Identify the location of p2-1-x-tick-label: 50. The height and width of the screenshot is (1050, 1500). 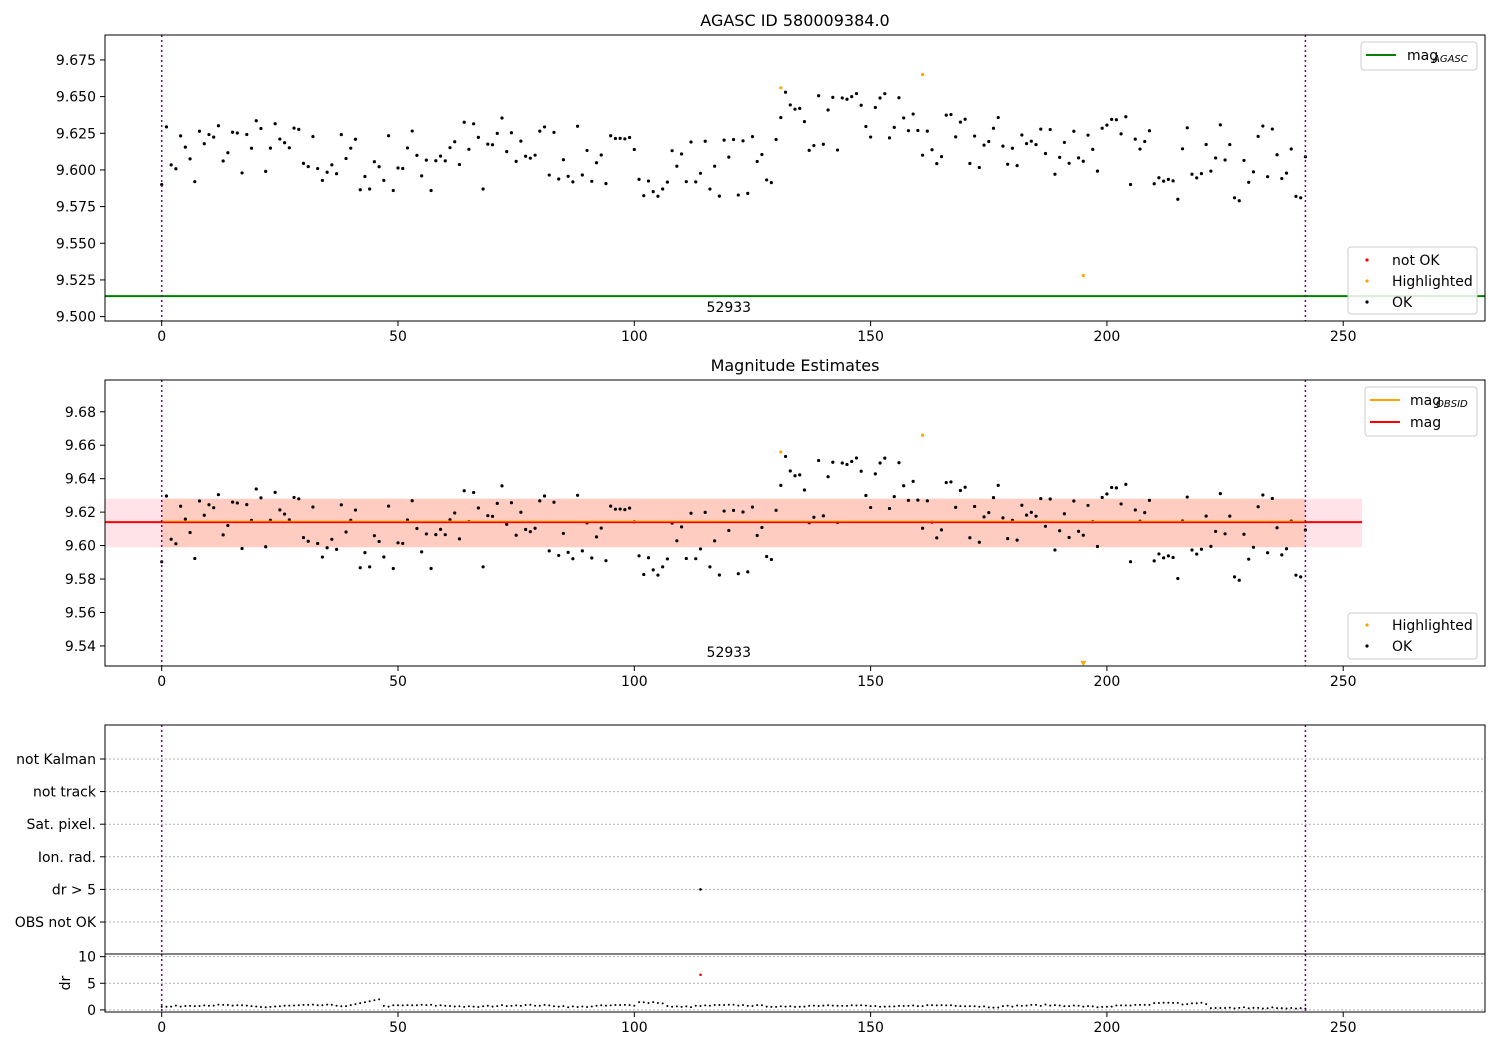
(398, 682).